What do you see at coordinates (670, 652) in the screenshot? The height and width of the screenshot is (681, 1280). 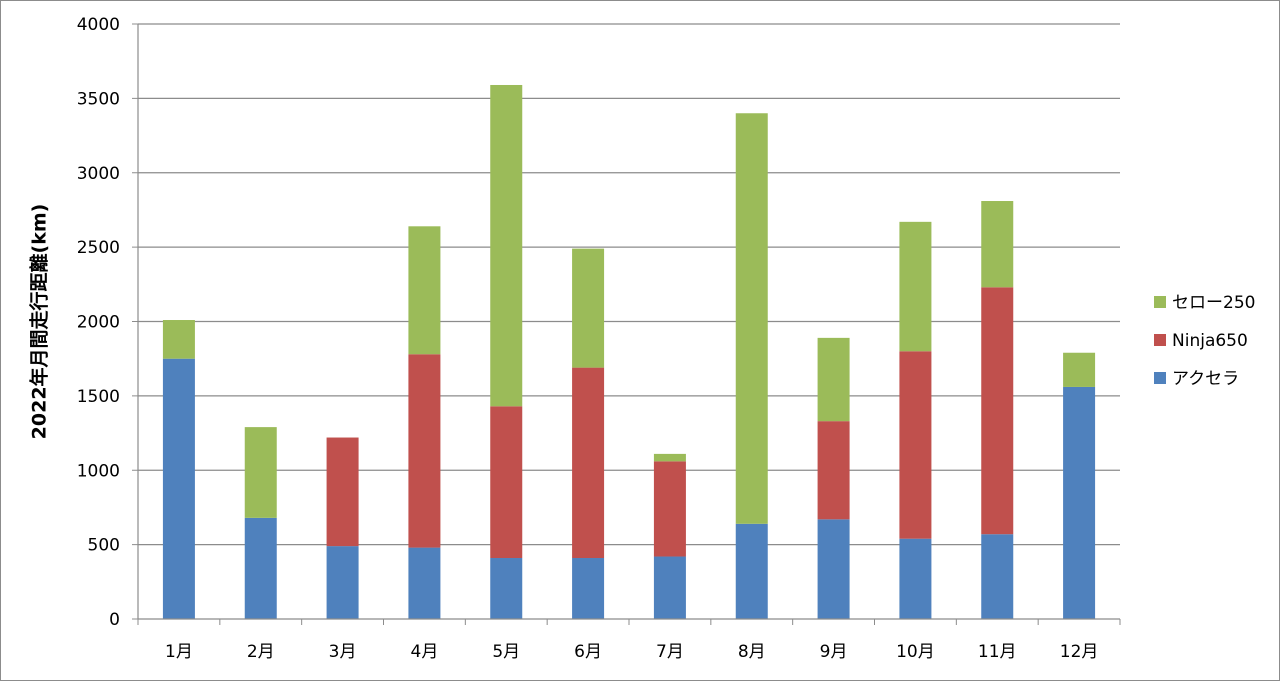 I see `x-tick-label: 7月` at bounding box center [670, 652].